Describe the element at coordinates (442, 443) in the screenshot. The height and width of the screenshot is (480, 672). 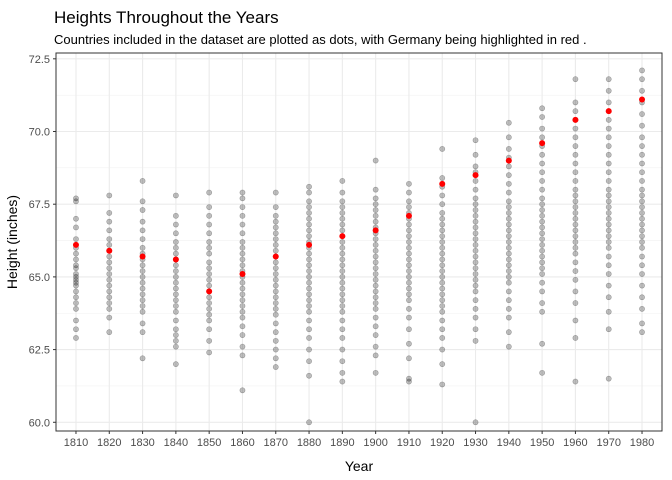
I see `x-tick-label: 1920` at that location.